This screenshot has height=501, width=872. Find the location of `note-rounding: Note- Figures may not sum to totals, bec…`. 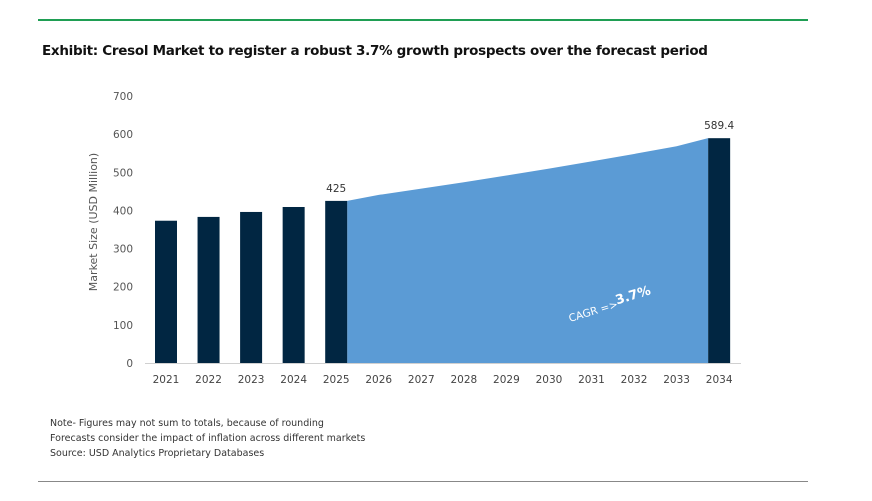

note-rounding: Note- Figures may not sum to totals, bec… is located at coordinates (187, 423).